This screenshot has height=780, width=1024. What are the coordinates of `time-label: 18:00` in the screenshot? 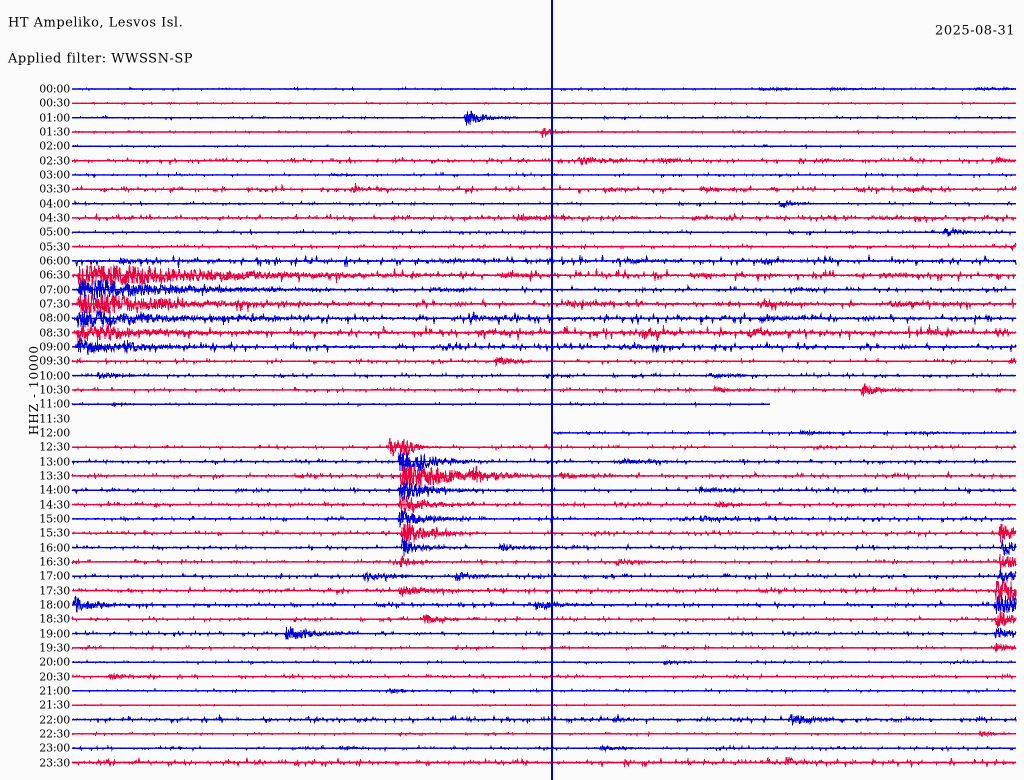 It's located at (54, 605).